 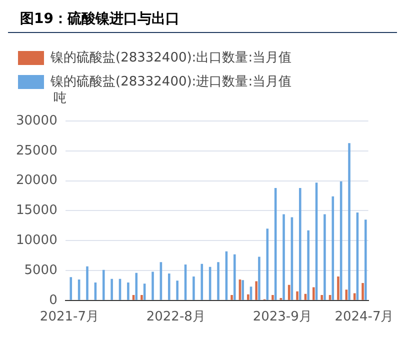 I want to click on y-tick-label: 10000, so click(x=37, y=240).